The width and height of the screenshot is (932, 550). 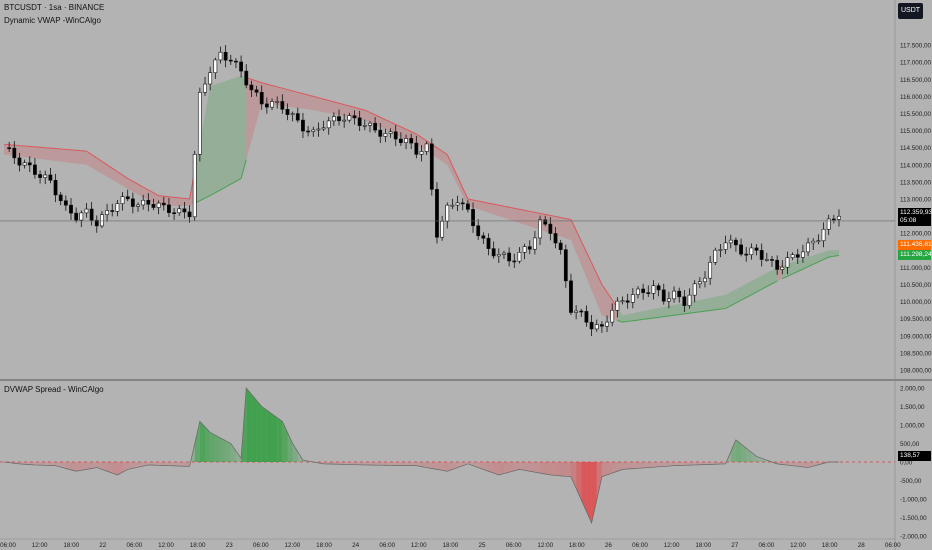 What do you see at coordinates (916, 148) in the screenshot?
I see `y-tick-label: 114.500,00` at bounding box center [916, 148].